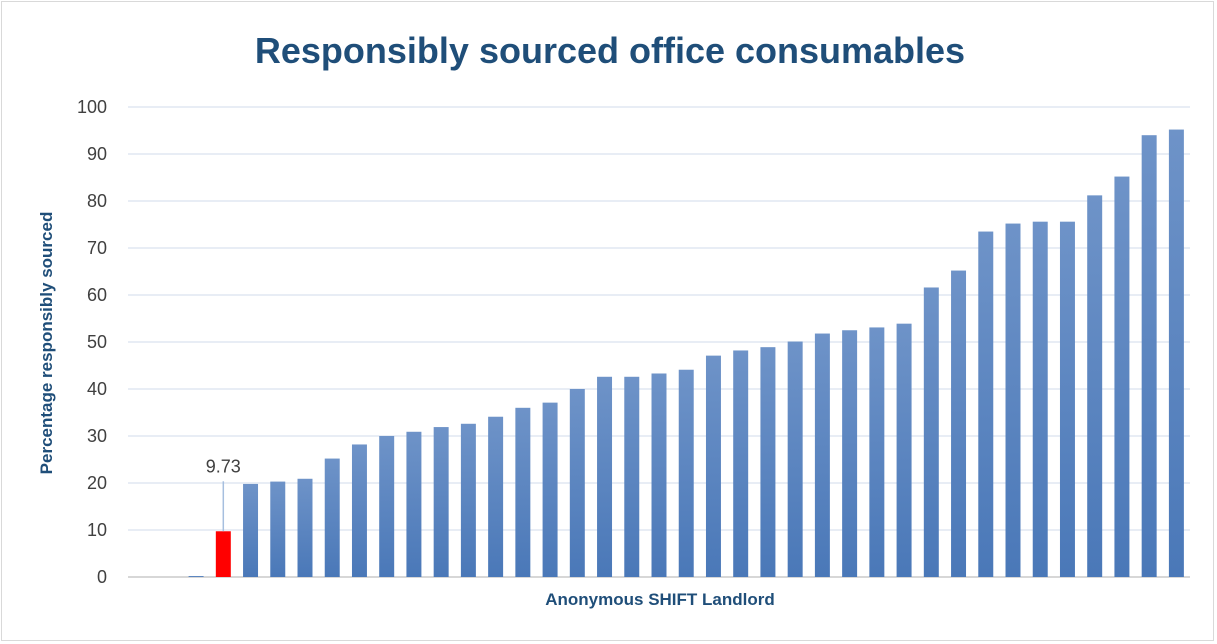 Image resolution: width=1217 pixels, height=644 pixels. What do you see at coordinates (223, 466) in the screenshot?
I see `data-label: 9.73` at bounding box center [223, 466].